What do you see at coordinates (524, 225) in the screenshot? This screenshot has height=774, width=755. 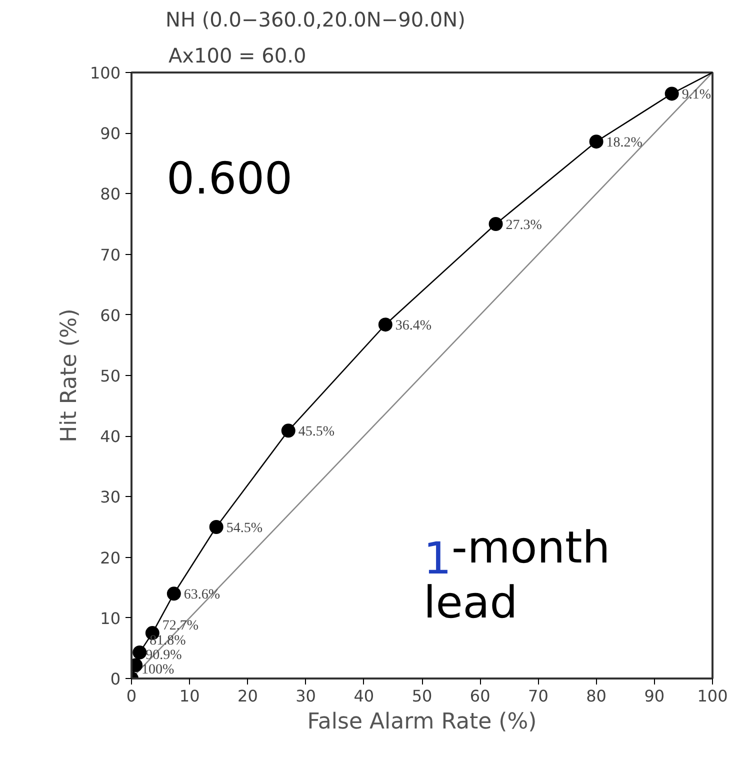 I see `annotation: 27.3%` at bounding box center [524, 225].